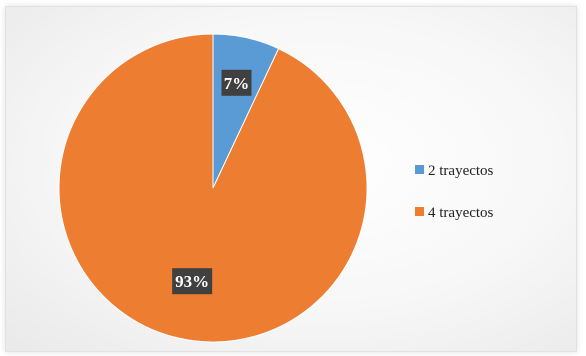 This screenshot has width=586, height=356. I want to click on data-label-text: 93%, so click(192, 281).